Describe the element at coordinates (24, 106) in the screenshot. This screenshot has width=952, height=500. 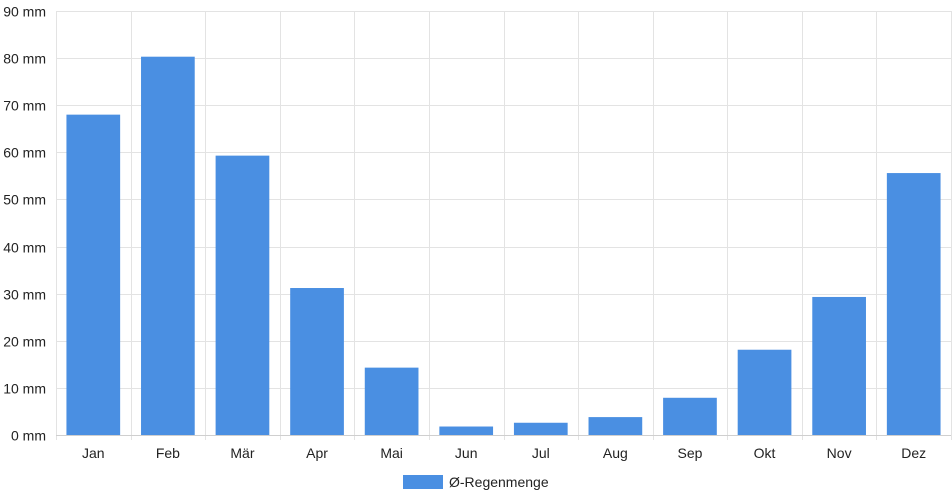
I see `y-tick-label: 70 mm` at that location.